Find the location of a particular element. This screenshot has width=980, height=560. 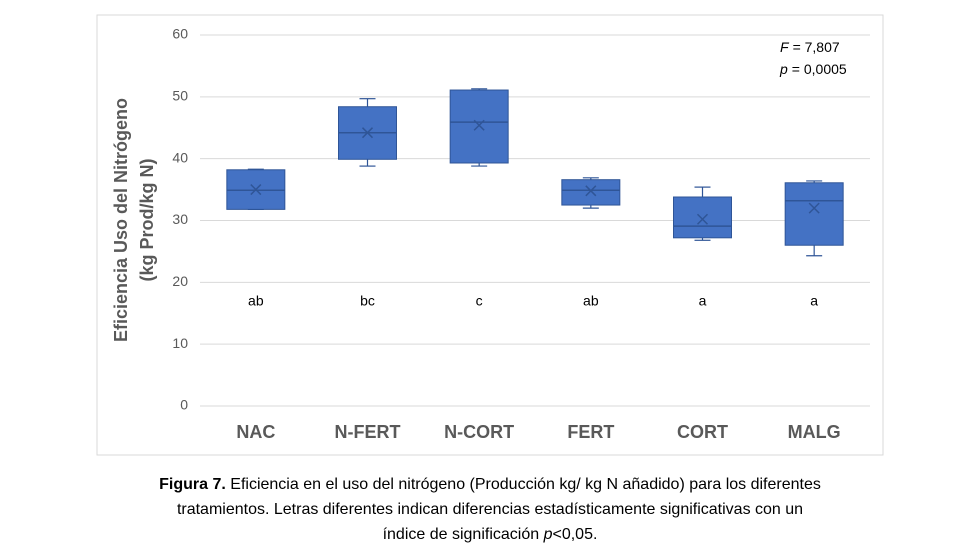

y-axis-label: Eficiencia Uso del Nitrógeno is located at coordinates (121, 220).